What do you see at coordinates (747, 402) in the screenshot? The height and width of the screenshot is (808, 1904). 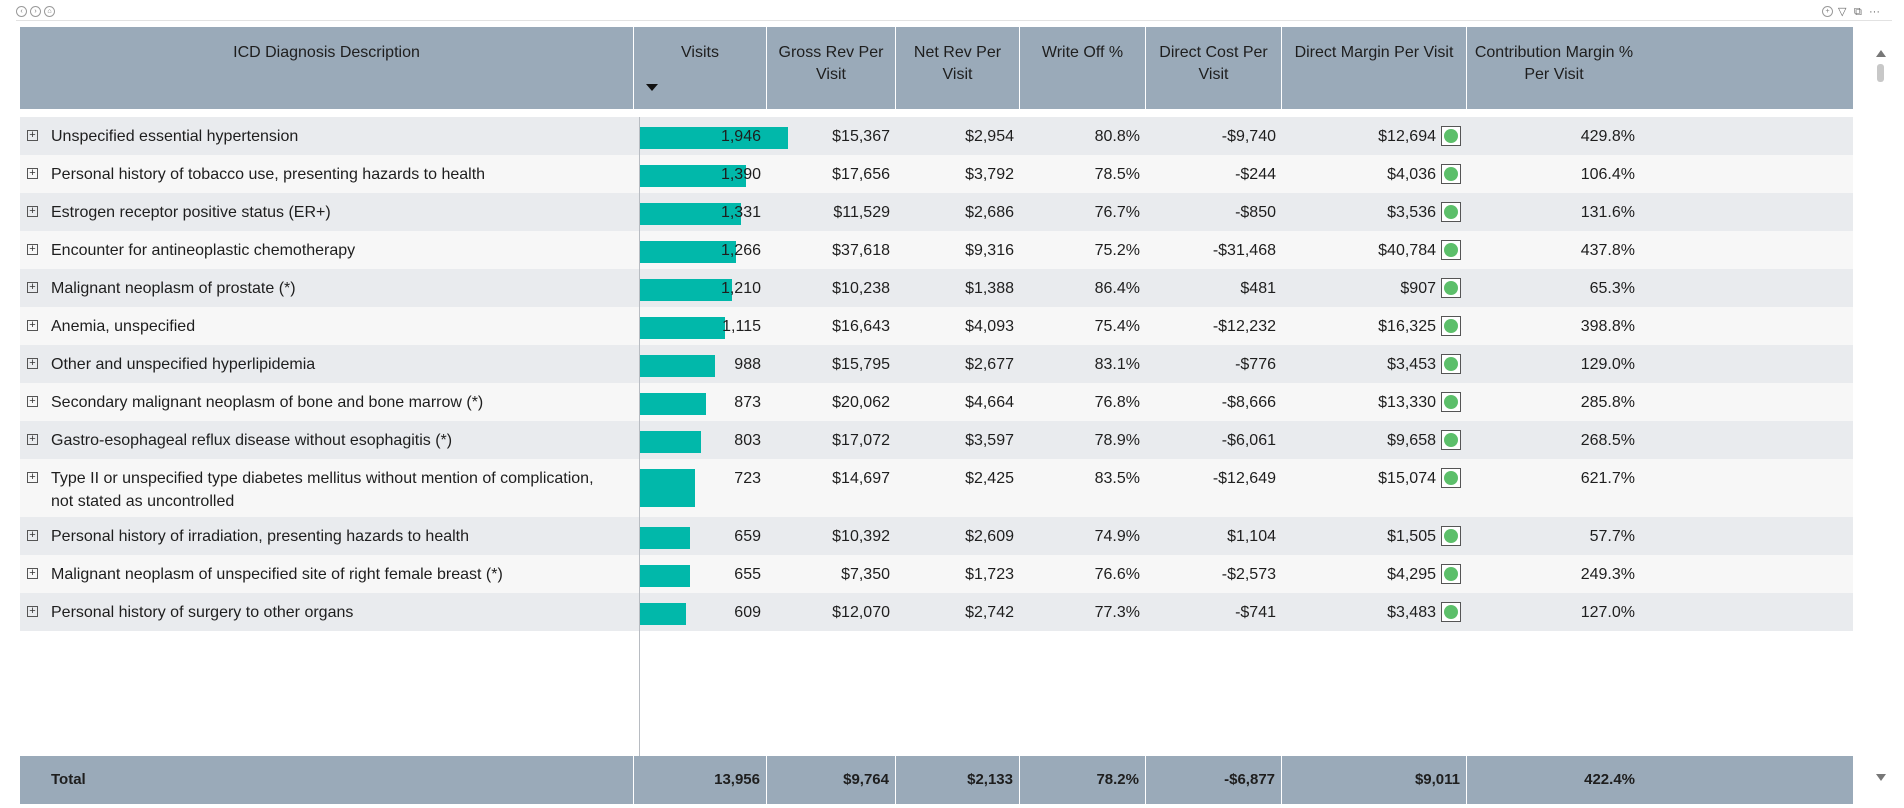 I see `visits-value: 873` at bounding box center [747, 402].